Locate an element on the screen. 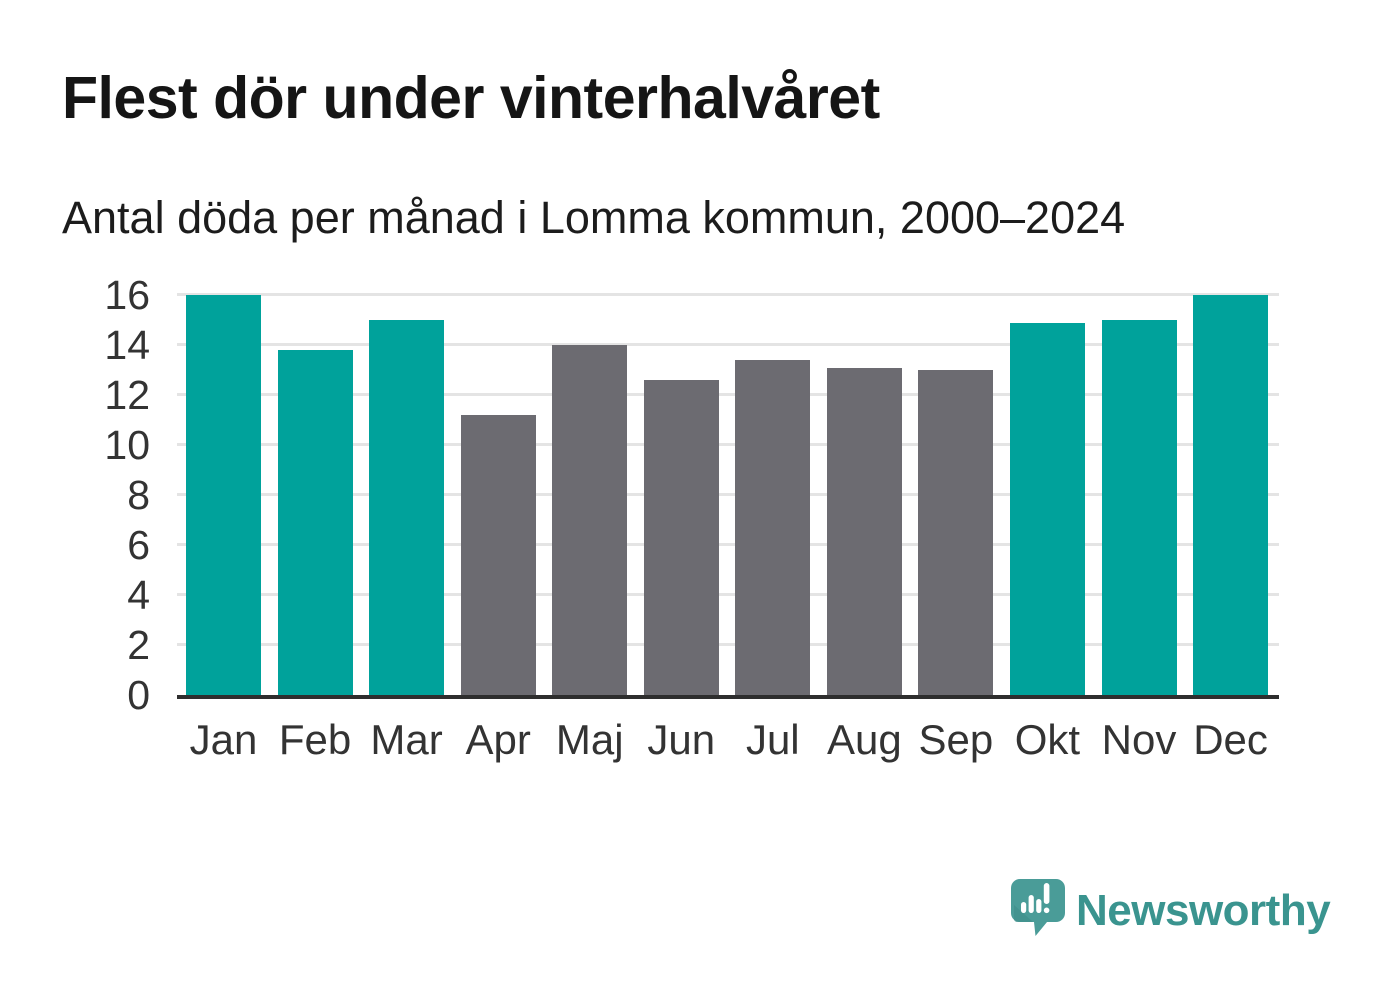 The image size is (1382, 999). y-tick-label-8: 8 is located at coordinates (138, 495).